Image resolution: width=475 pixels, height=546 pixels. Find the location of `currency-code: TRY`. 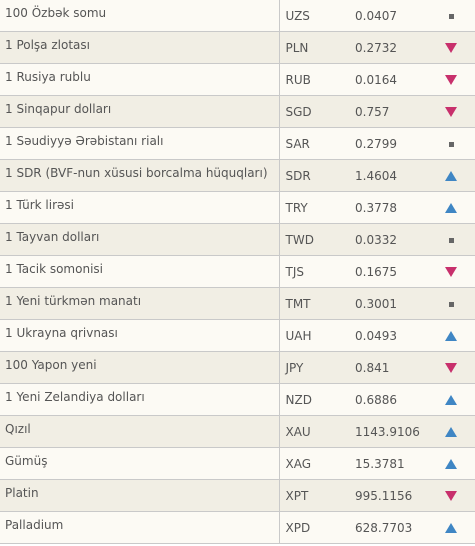

currency-code: TRY is located at coordinates (313, 207).